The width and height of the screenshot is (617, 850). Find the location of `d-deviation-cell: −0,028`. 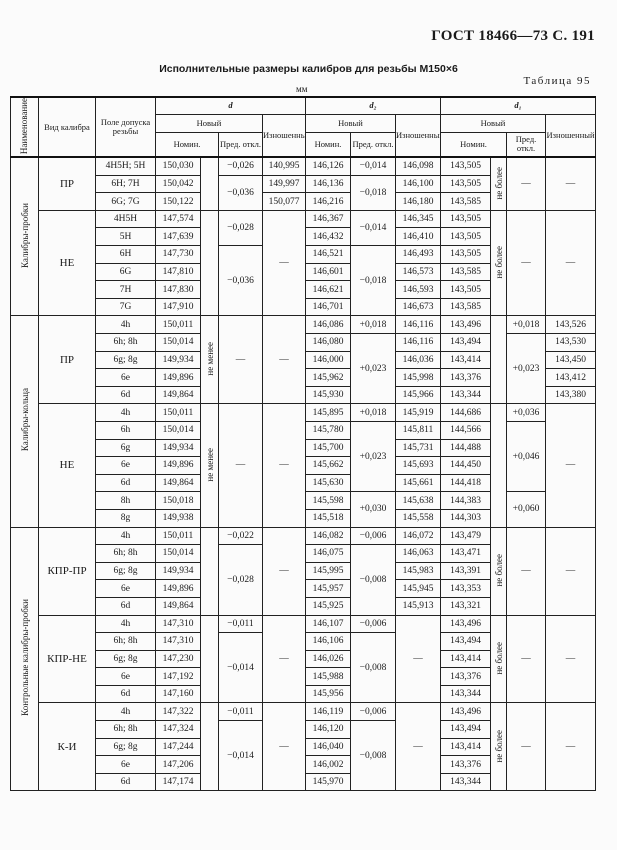

d-deviation-cell: −0,028 is located at coordinates (240, 580).